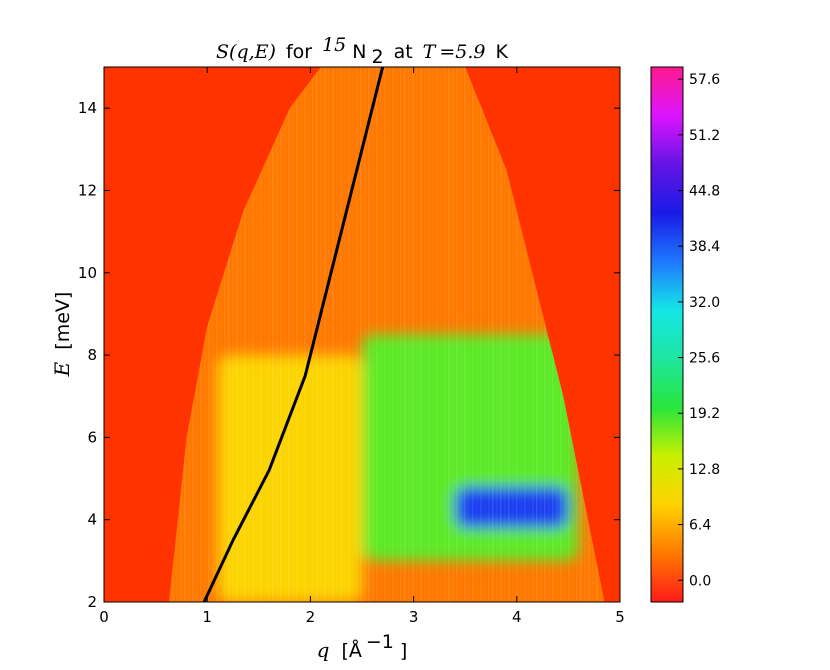  I want to click on y-axis-label: E [meV], so click(62, 335).